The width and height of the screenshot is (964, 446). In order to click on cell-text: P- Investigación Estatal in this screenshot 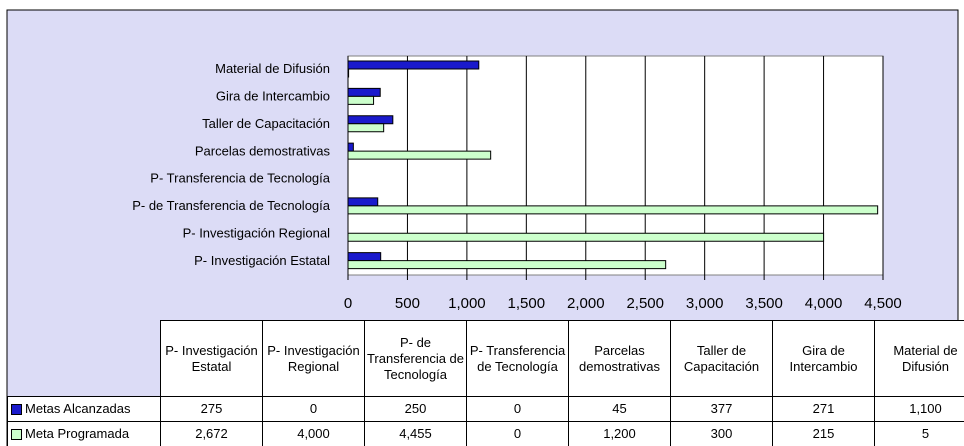, I will do `click(211, 358)`.